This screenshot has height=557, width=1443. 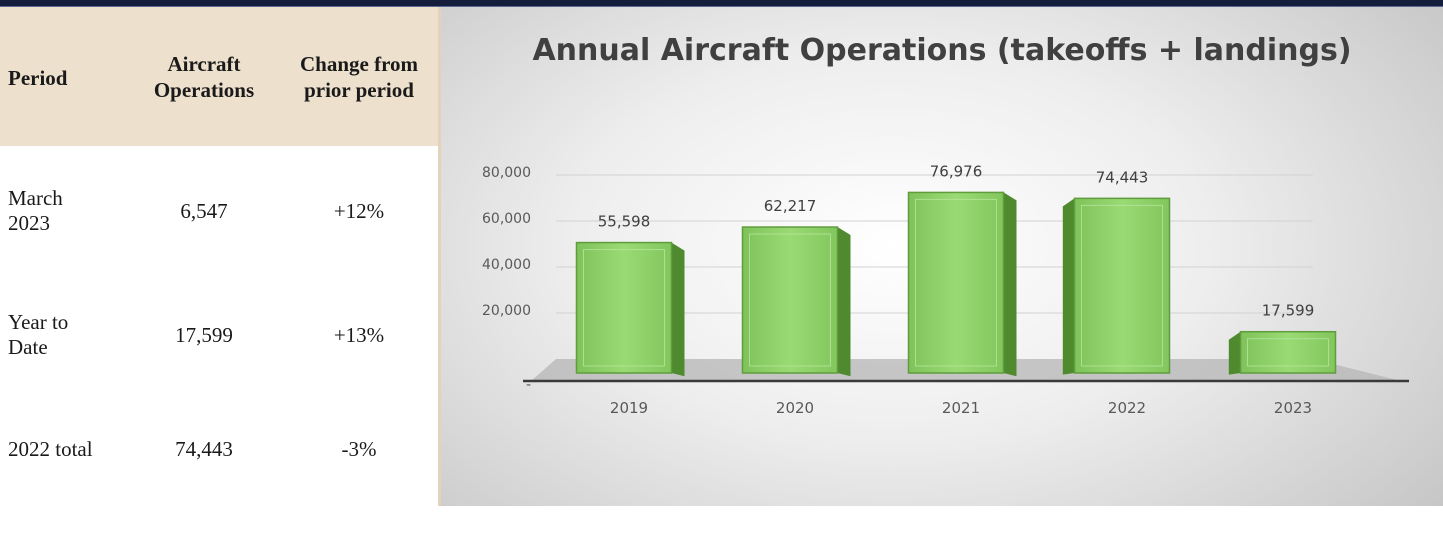 I want to click on top-border, so click(x=721, y=3).